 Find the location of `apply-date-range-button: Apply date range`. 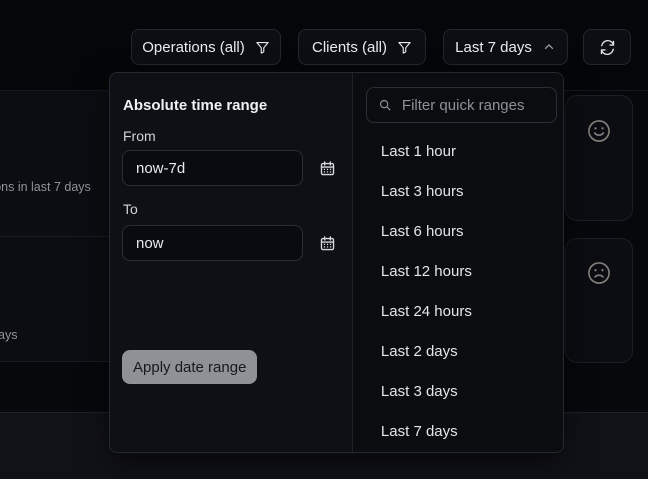

apply-date-range-button: Apply date range is located at coordinates (190, 367).